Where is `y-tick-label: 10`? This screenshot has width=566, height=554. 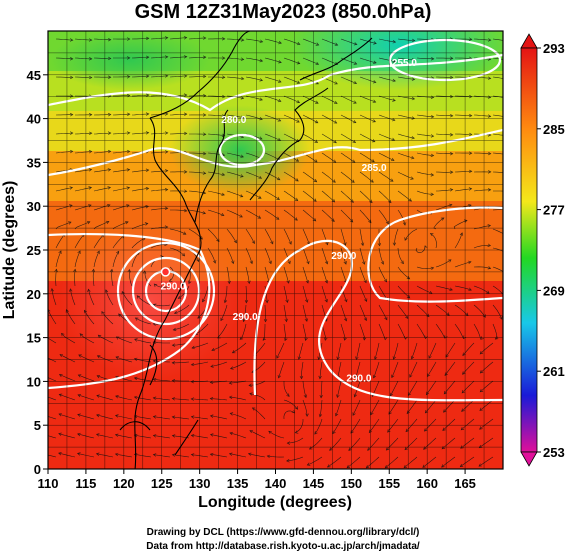 y-tick-label: 10 is located at coordinates (34, 381).